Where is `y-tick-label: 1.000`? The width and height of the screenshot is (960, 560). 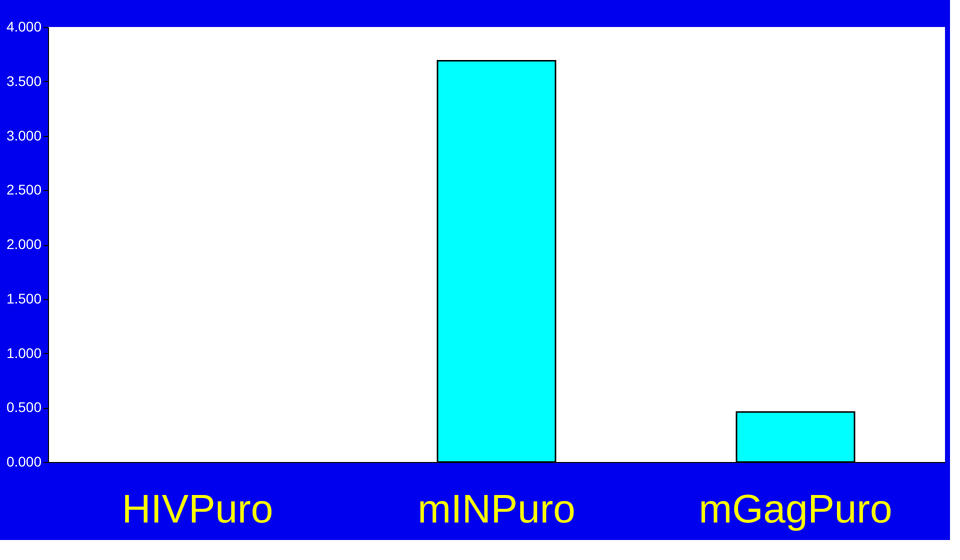 y-tick-label: 1.000 is located at coordinates (24, 352).